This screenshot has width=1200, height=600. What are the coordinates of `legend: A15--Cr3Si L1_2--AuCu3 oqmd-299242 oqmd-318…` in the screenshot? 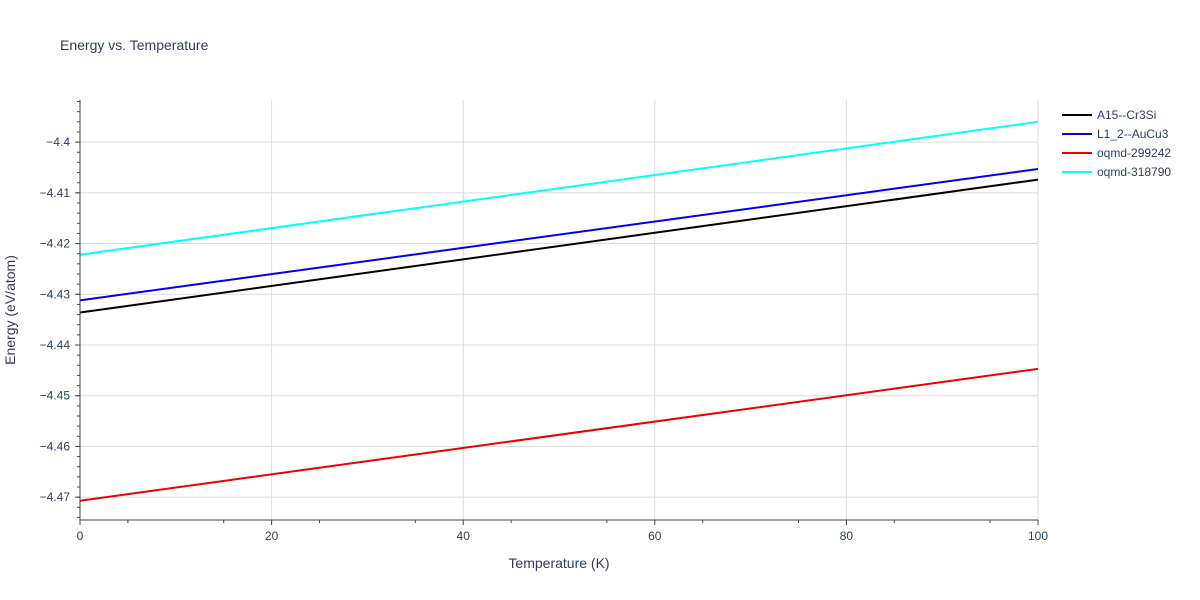 It's located at (1116, 143).